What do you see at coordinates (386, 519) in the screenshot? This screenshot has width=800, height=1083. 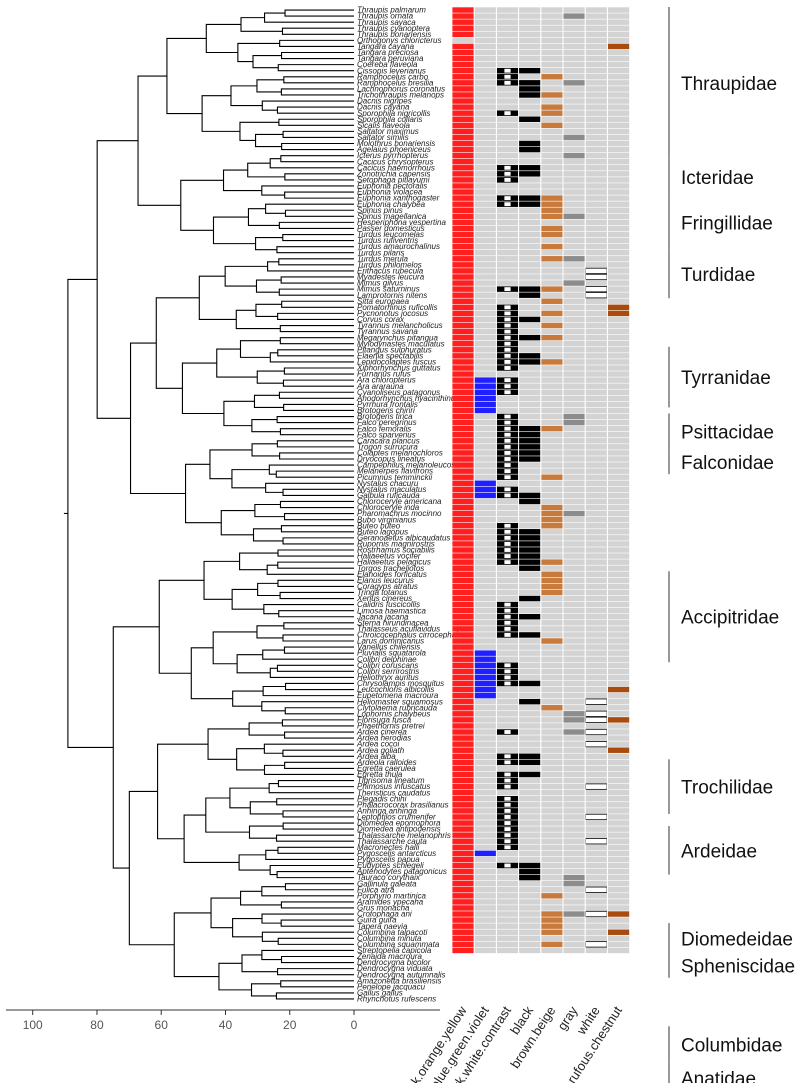 I see `taxon-label: Bubo virginianus` at bounding box center [386, 519].